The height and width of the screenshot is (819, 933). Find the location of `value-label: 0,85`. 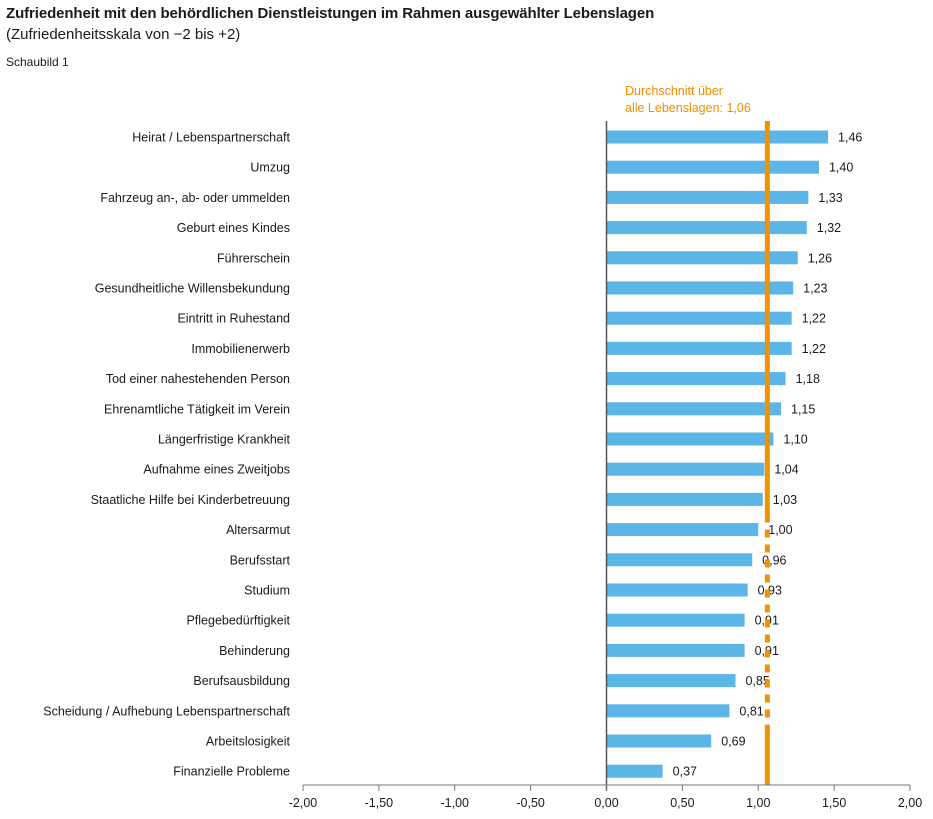

value-label: 0,85 is located at coordinates (757, 681).